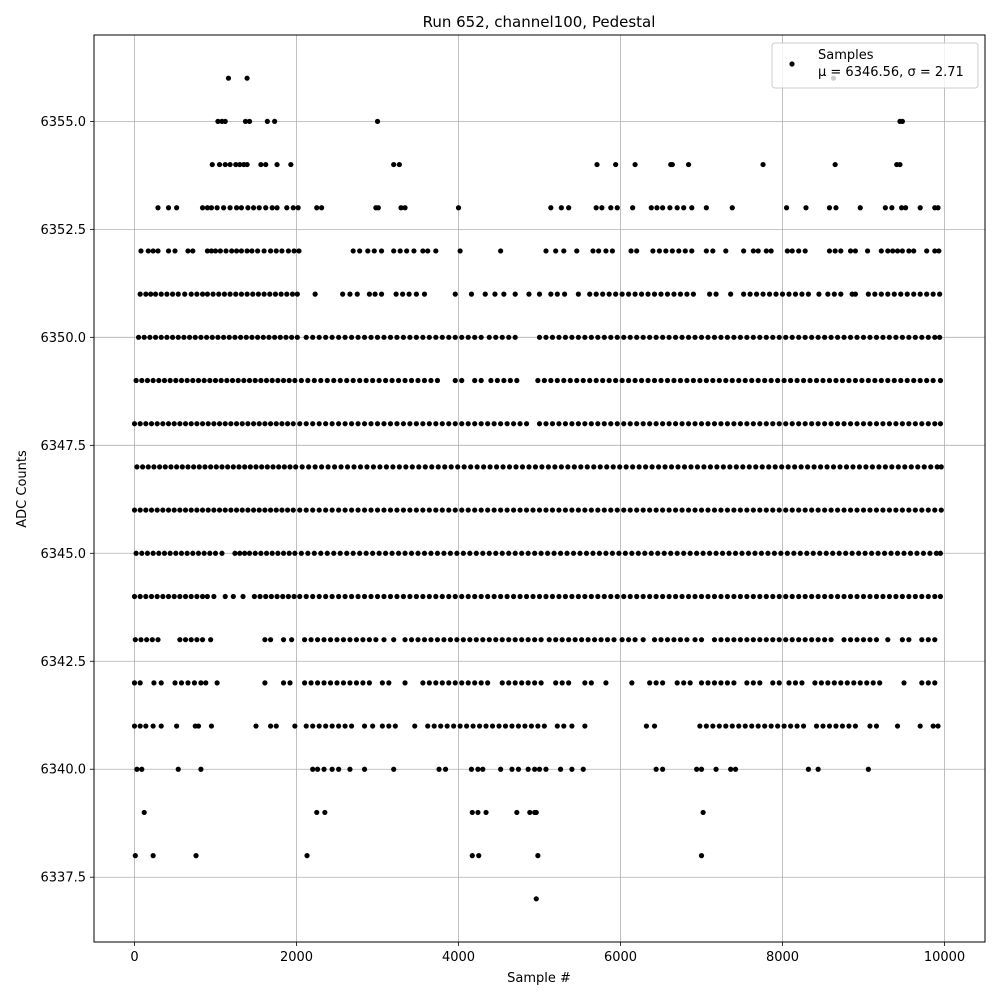 The height and width of the screenshot is (1000, 1000). I want to click on legend-box, so click(875, 65).